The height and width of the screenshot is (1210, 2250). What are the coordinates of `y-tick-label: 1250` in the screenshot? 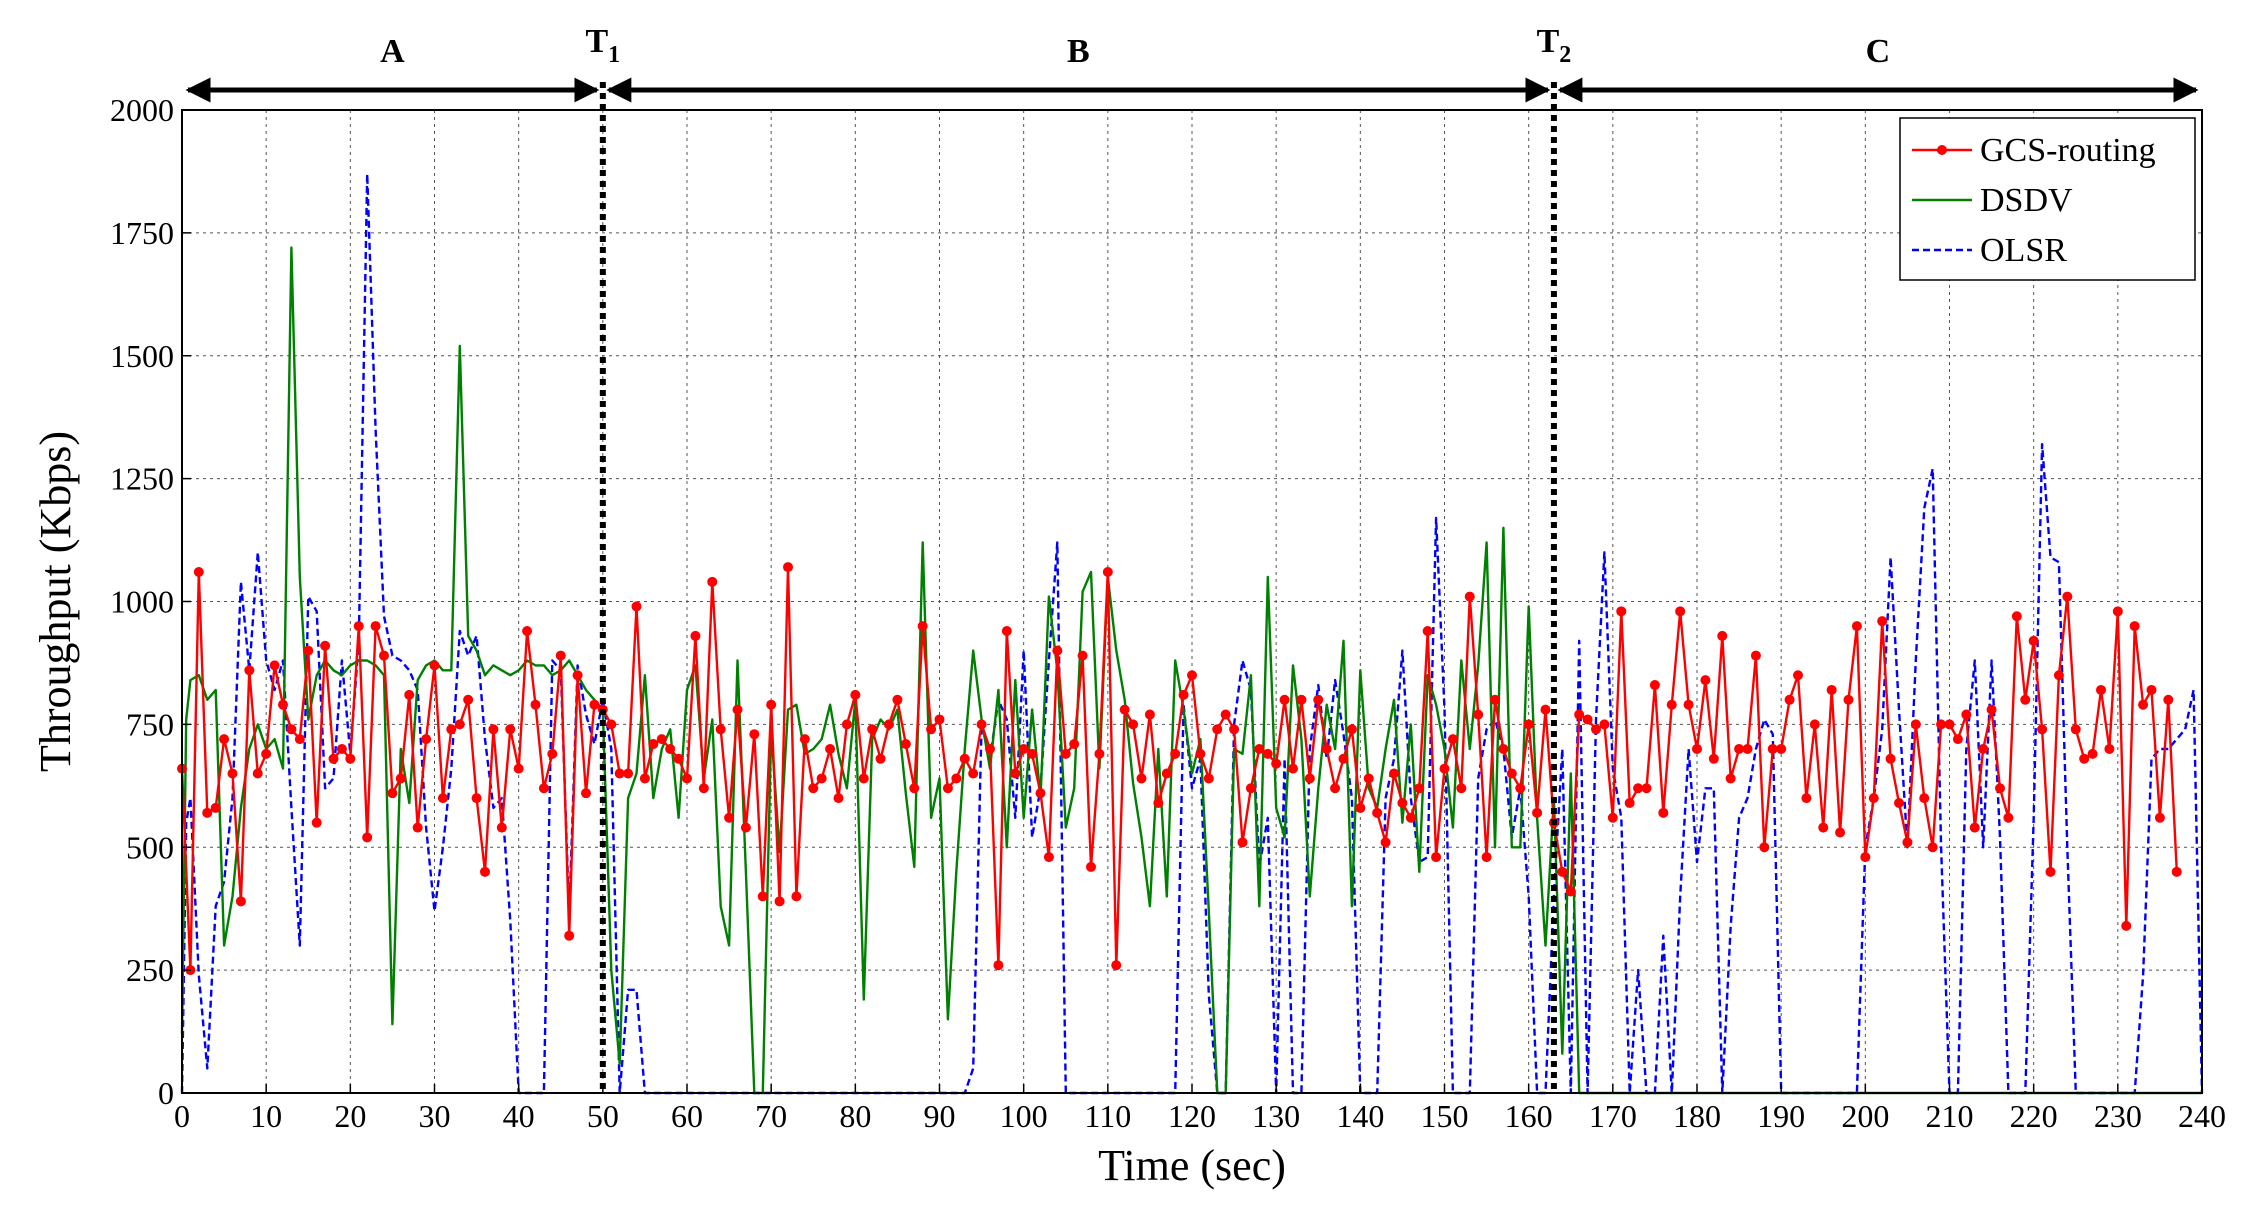 It's located at (142, 479).